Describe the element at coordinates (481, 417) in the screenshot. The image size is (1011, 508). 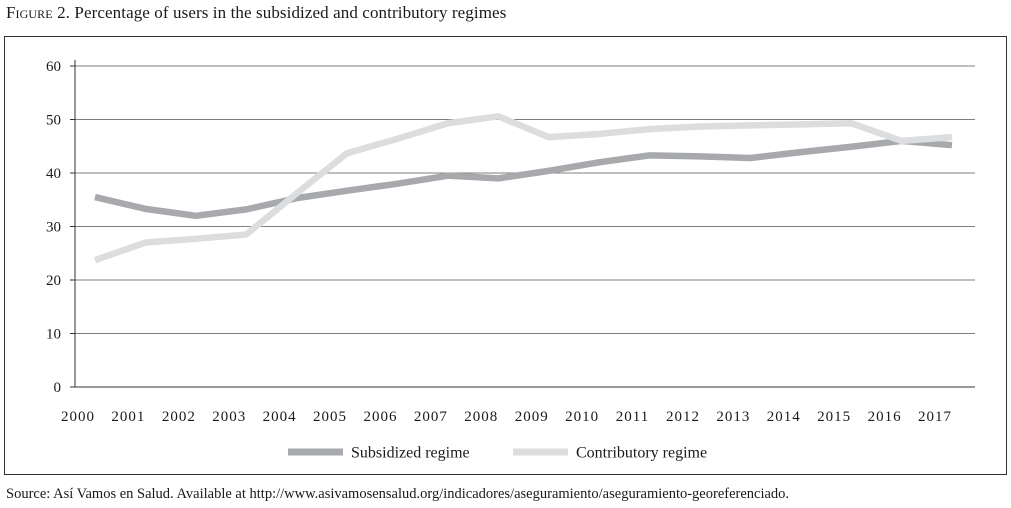
I see `x-tick-label: 2008` at that location.